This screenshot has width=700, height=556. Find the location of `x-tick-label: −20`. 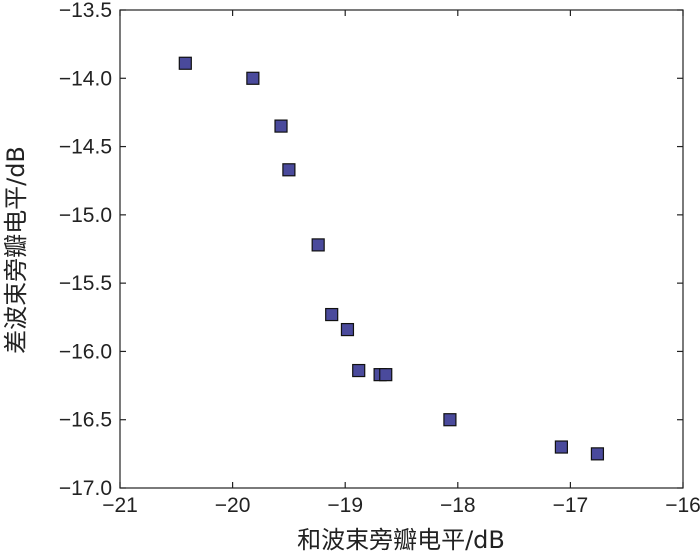

x-tick-label: −20 is located at coordinates (233, 505).